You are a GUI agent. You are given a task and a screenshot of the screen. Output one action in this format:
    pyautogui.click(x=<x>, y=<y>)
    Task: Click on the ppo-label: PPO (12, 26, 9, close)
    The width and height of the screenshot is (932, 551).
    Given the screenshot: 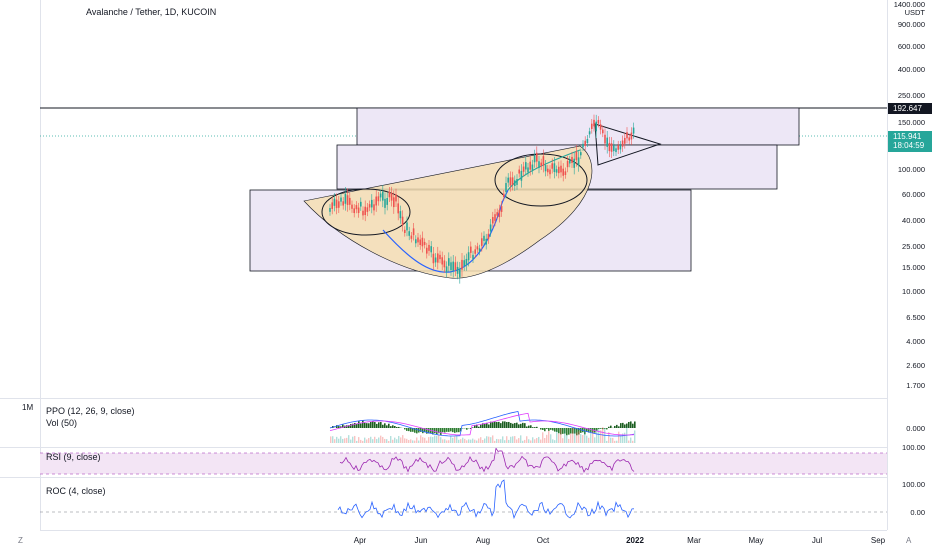 What is the action you would take?
    pyautogui.click(x=90, y=411)
    